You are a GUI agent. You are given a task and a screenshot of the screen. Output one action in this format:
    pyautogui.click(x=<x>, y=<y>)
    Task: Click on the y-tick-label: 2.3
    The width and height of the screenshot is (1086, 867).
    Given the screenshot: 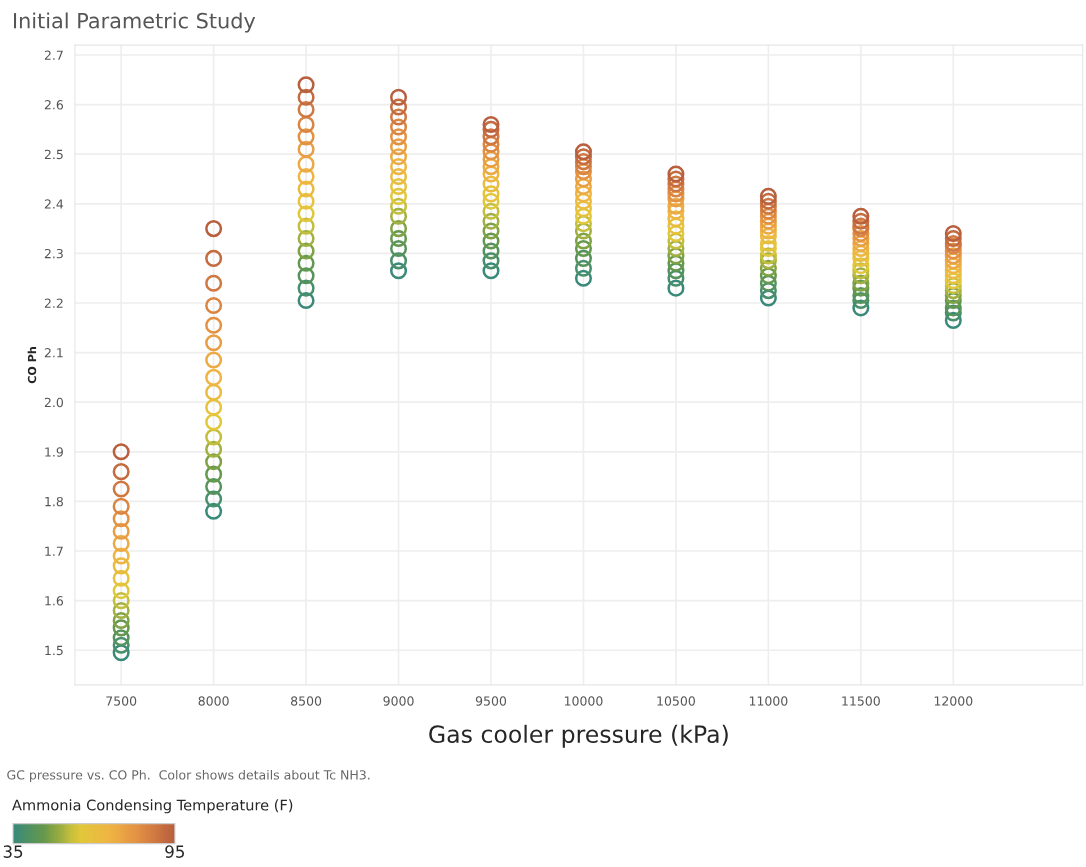 What is the action you would take?
    pyautogui.click(x=53, y=253)
    